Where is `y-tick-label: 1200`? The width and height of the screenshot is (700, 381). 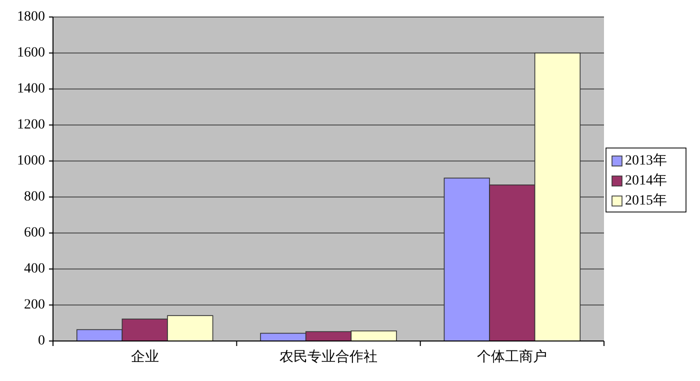
y-tick-label: 1200 is located at coordinates (31, 125).